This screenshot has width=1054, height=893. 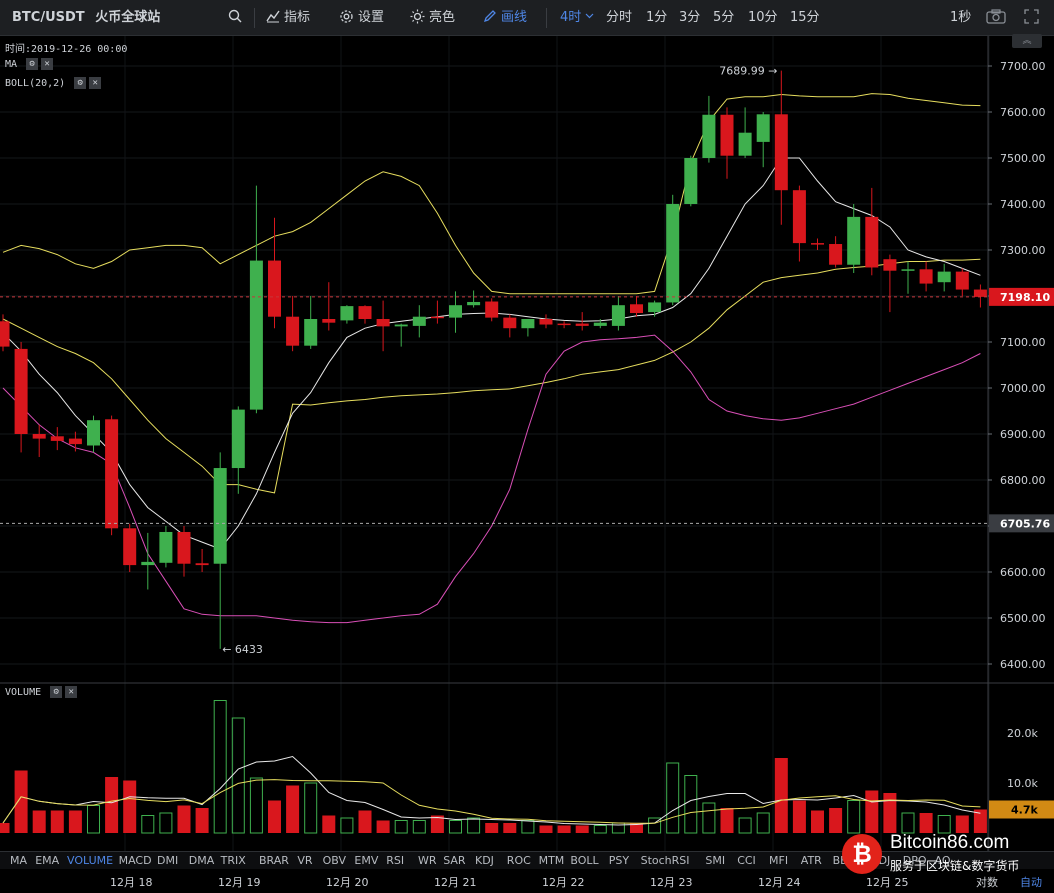 I want to click on camera-icon, so click(x=996, y=18).